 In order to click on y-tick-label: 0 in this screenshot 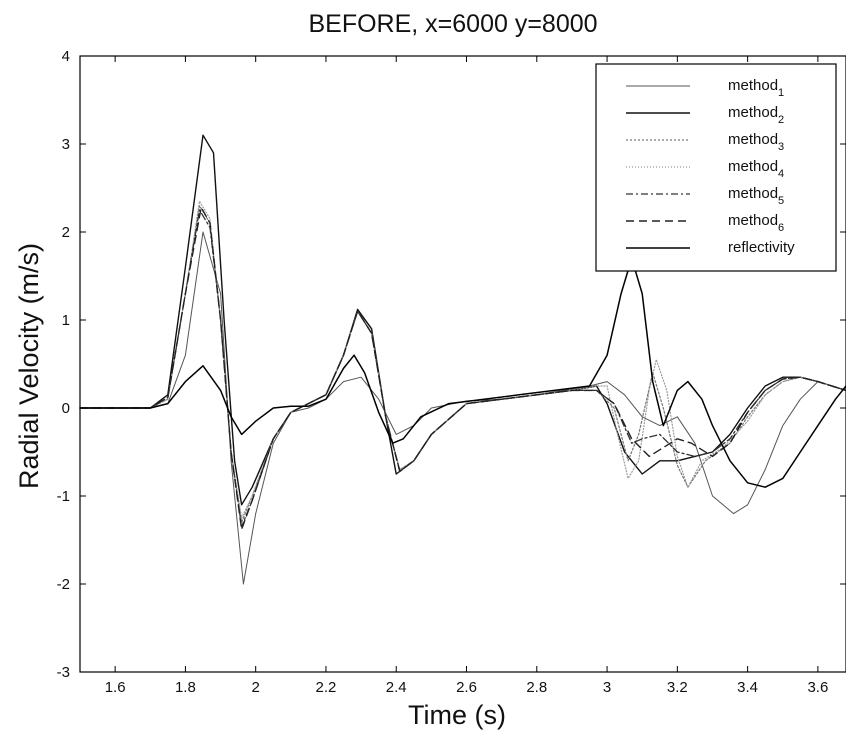, I will do `click(66, 408)`.